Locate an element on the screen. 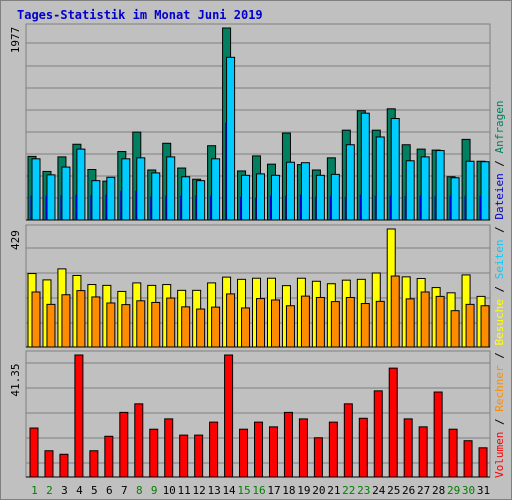 The width and height of the screenshot is (512, 500). chart-title: Tages-Statistik im Monat Juni 2019 is located at coordinates (140, 15).